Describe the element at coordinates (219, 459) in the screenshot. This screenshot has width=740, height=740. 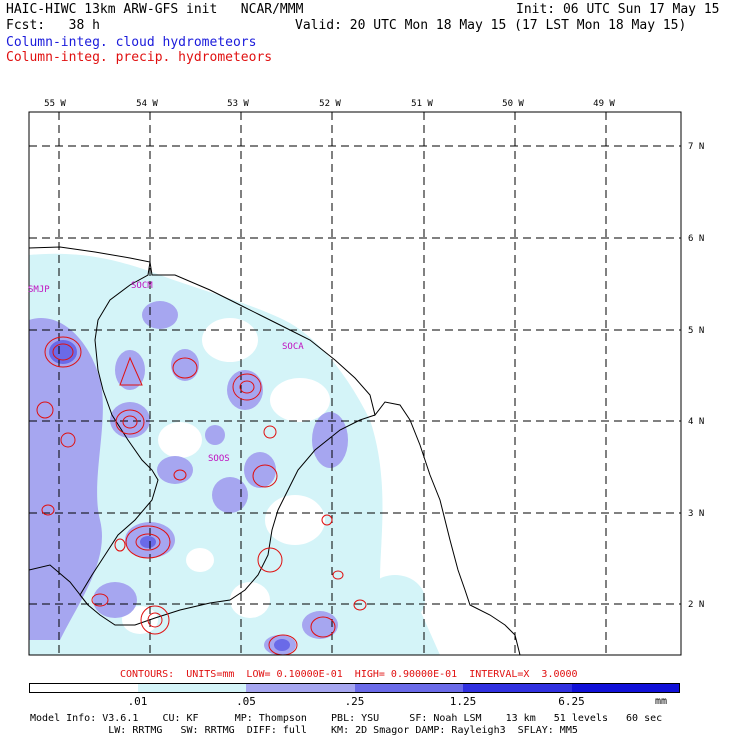
I see `station-label: SOOS` at that location.